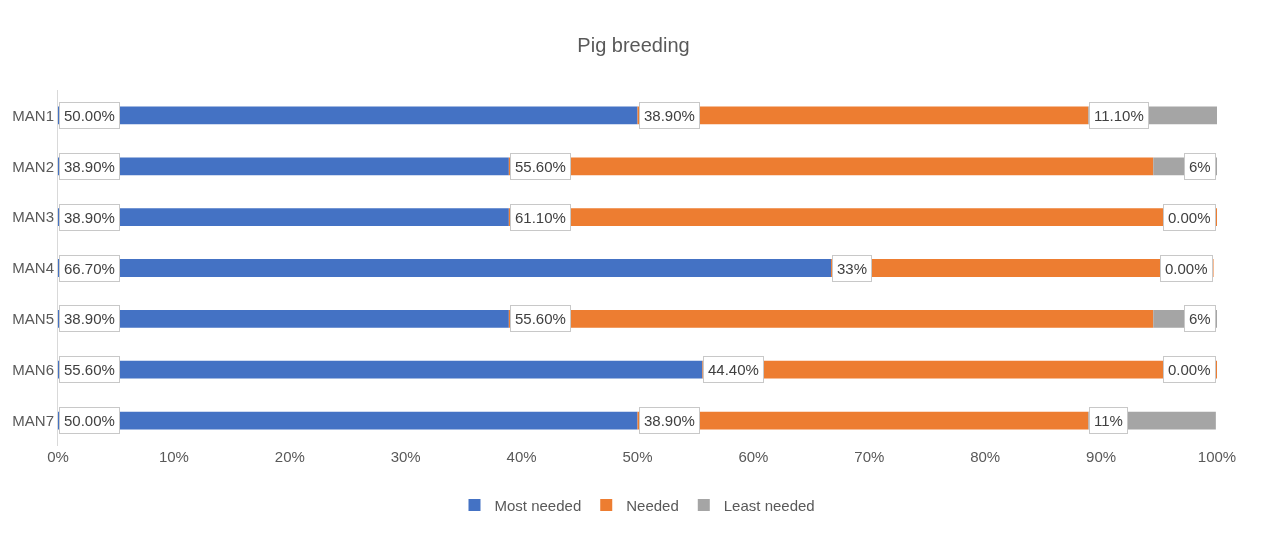 Image resolution: width=1267 pixels, height=536 pixels. I want to click on x-tick-label: 10%, so click(173, 456).